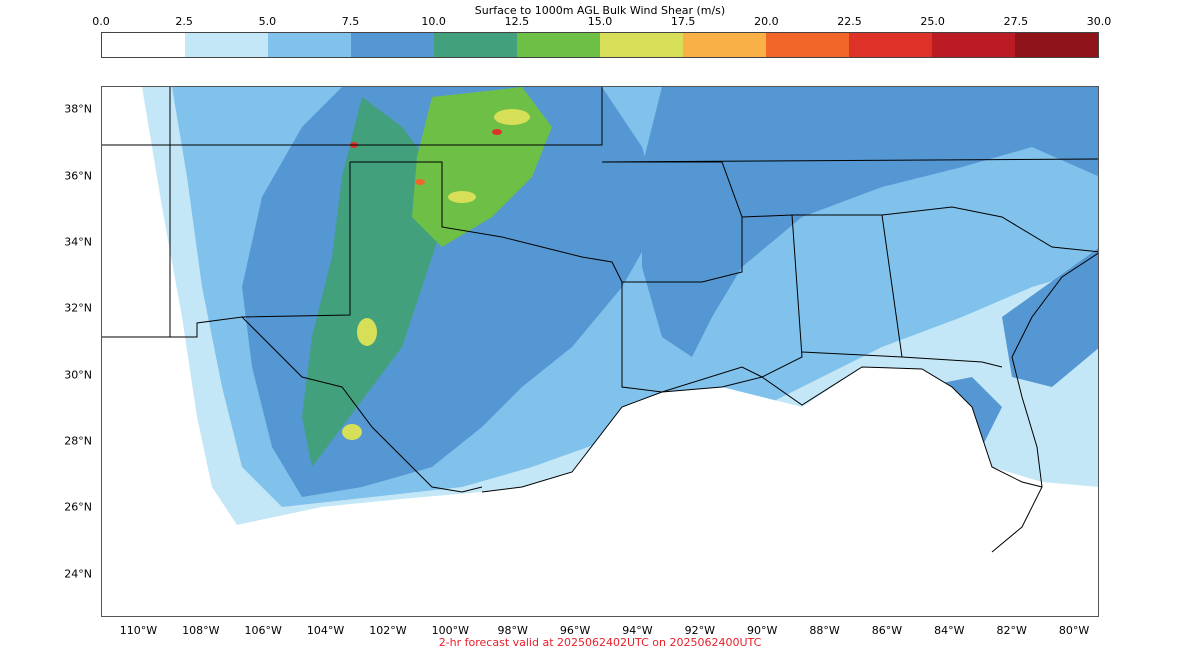  Describe the element at coordinates (78, 242) in the screenshot. I see `latitude-label: 34°N` at that location.